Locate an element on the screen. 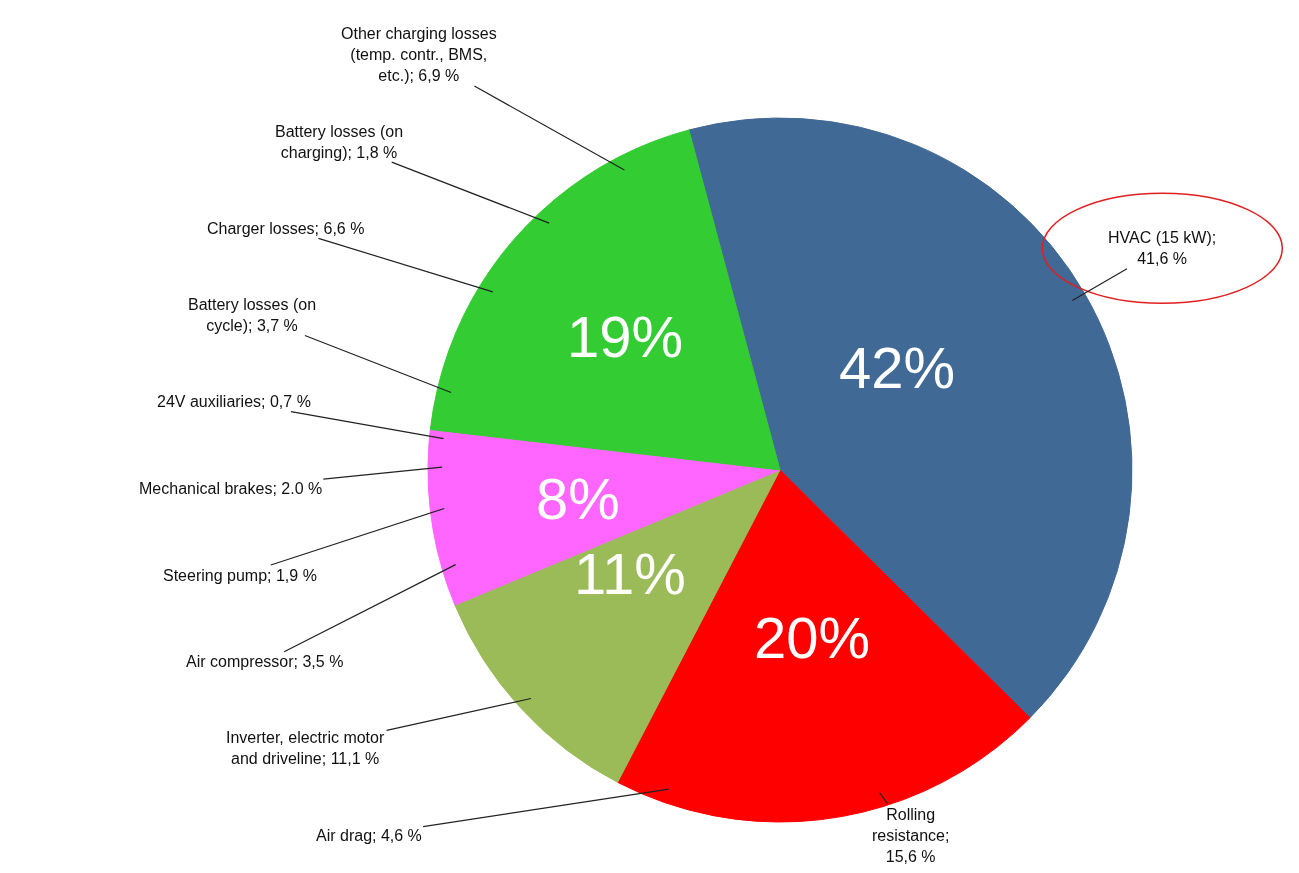  text: 42% is located at coordinates (897, 367).